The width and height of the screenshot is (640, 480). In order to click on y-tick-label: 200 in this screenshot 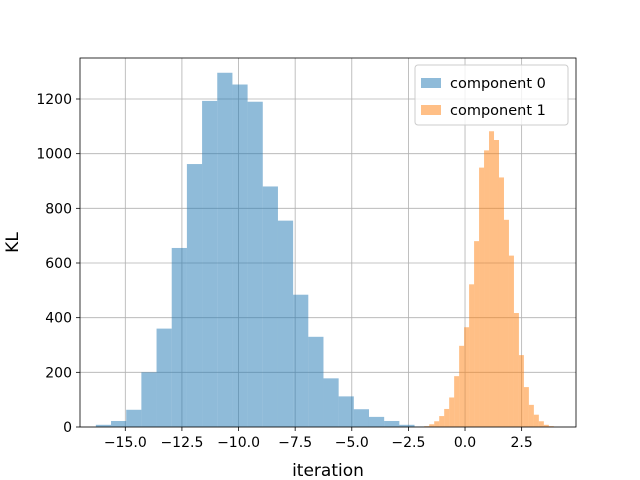, I will do `click(58, 373)`.